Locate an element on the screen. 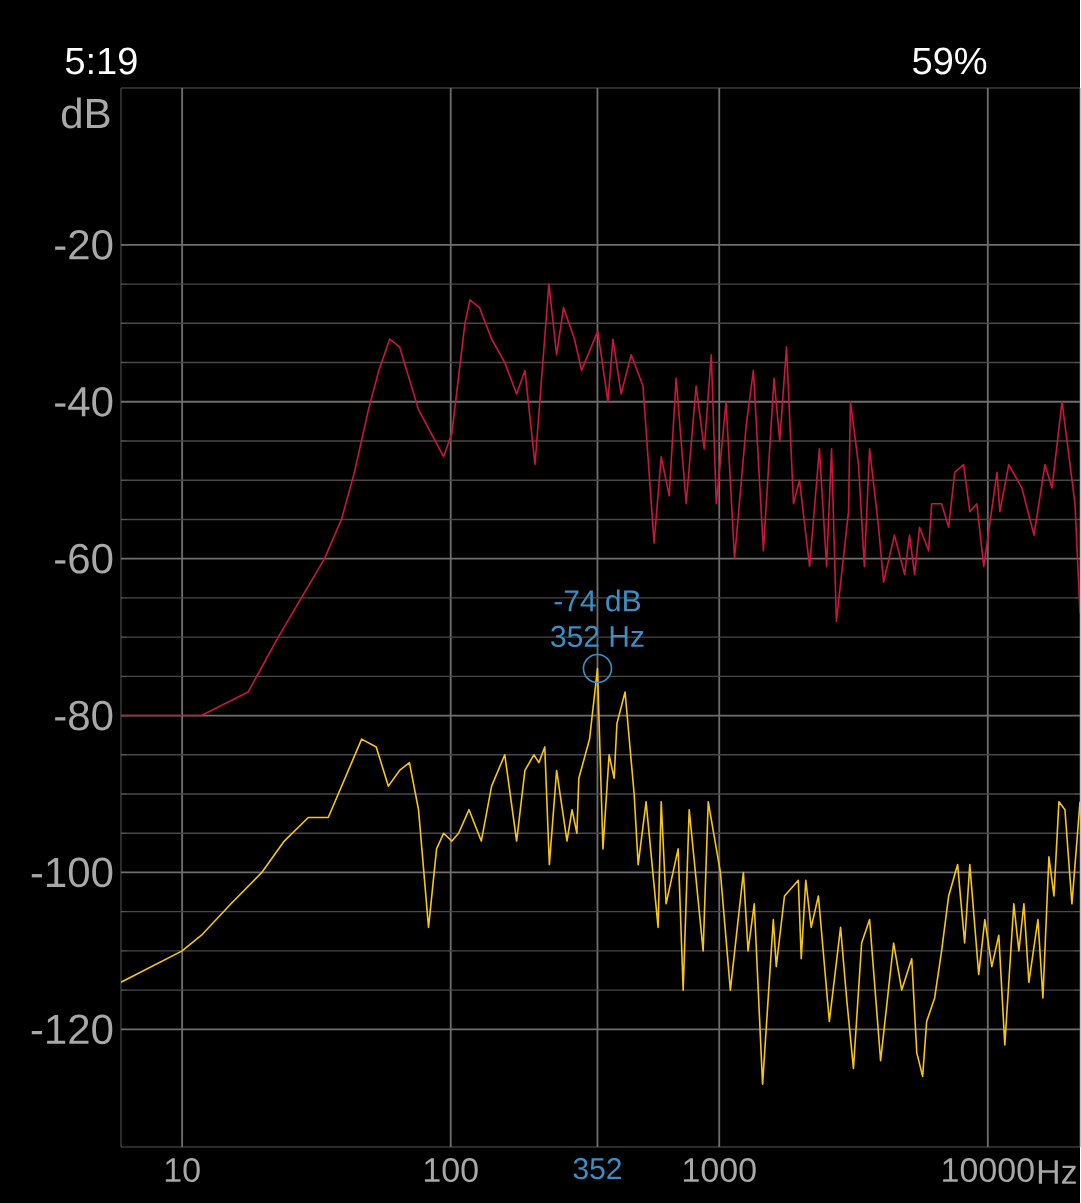  y-tick-label: -60 is located at coordinates (84, 558).